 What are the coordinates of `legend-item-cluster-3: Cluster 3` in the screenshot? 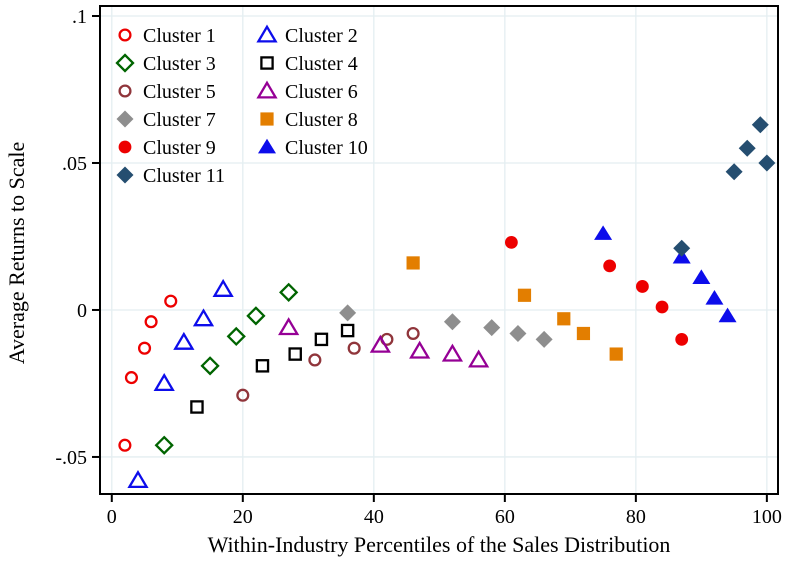 It's located at (165, 64).